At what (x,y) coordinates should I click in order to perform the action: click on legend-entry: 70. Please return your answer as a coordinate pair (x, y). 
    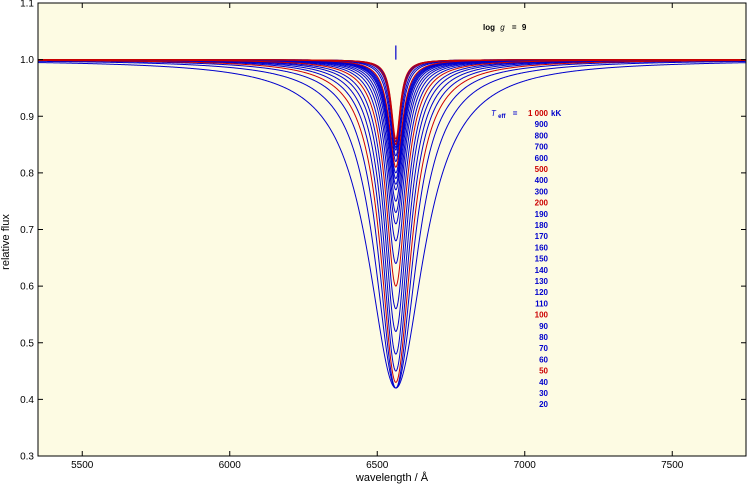
    Looking at the image, I should click on (543, 348).